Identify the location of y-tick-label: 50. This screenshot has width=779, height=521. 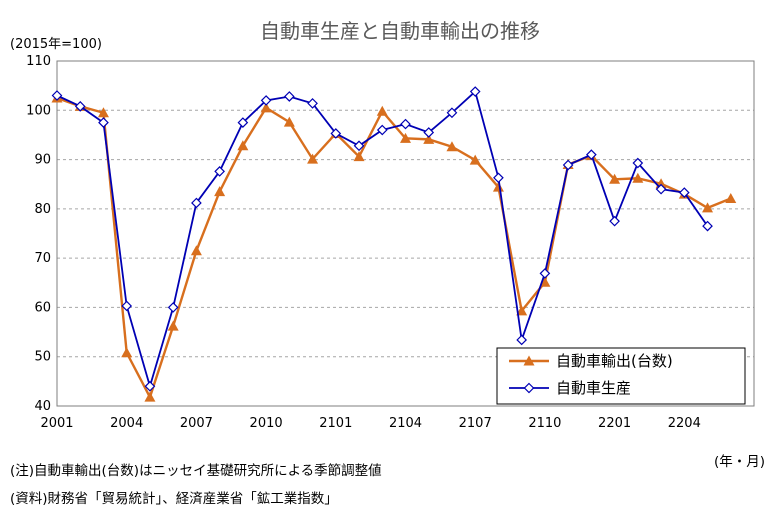
(42, 357).